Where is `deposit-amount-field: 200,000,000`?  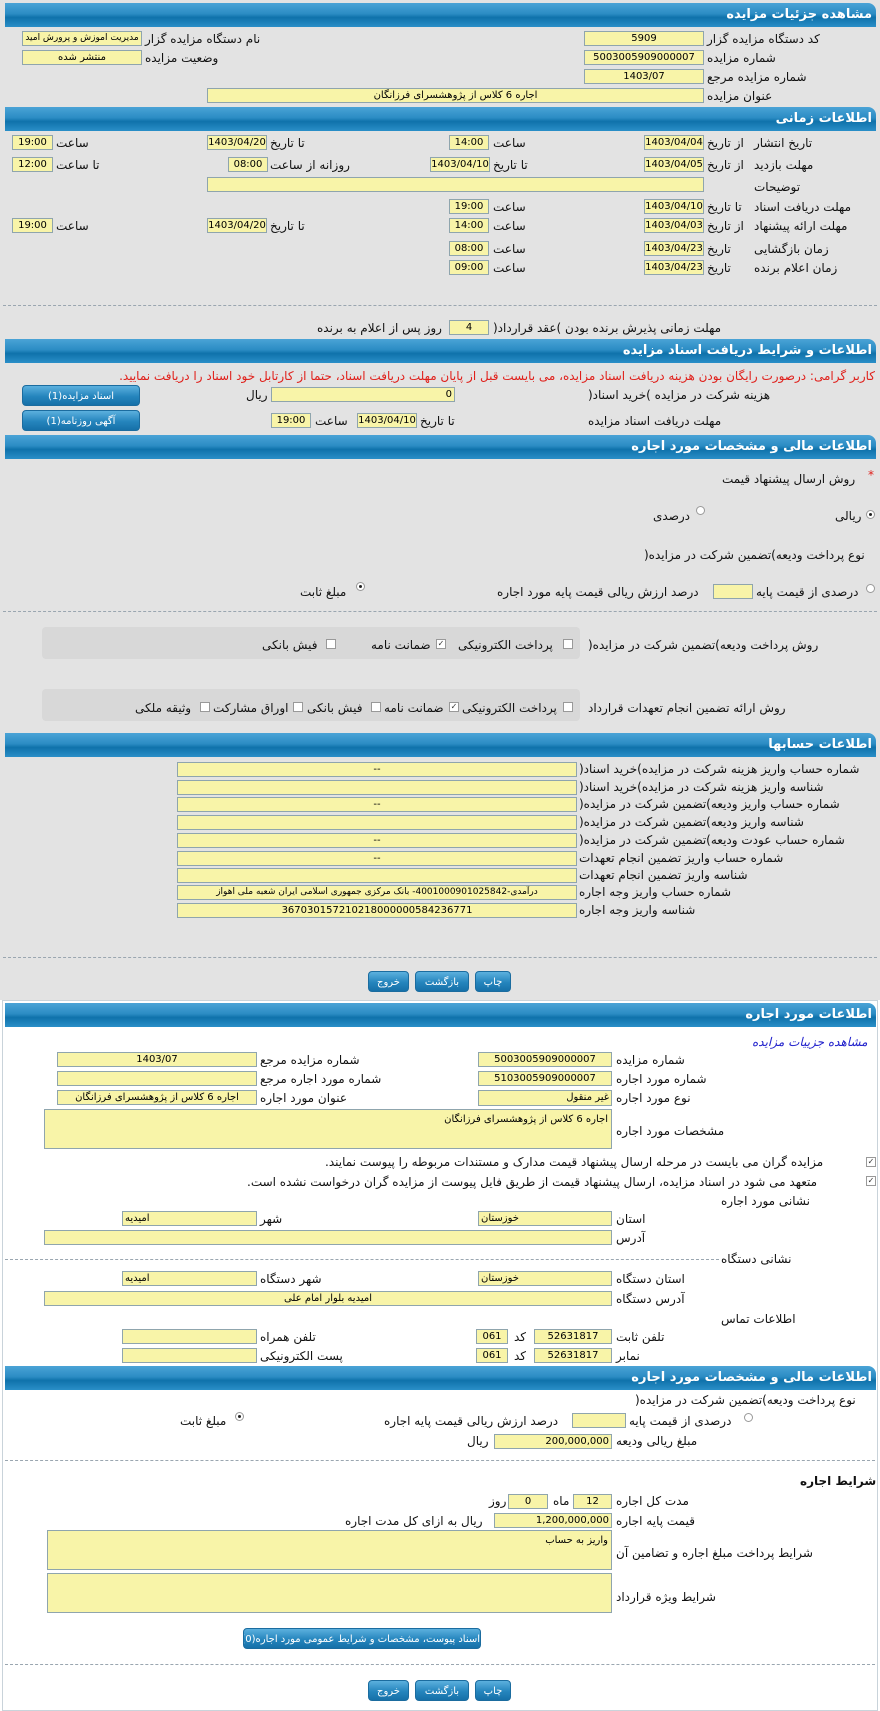 deposit-amount-field: 200,000,000 is located at coordinates (553, 1441).